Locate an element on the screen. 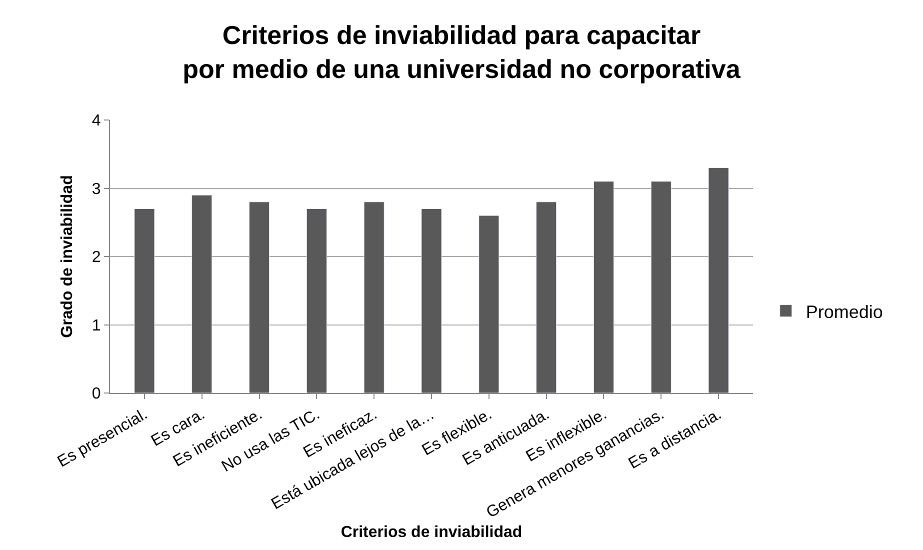 This screenshot has height=550, width=923. y-tick-label: 2 is located at coordinates (96, 257).